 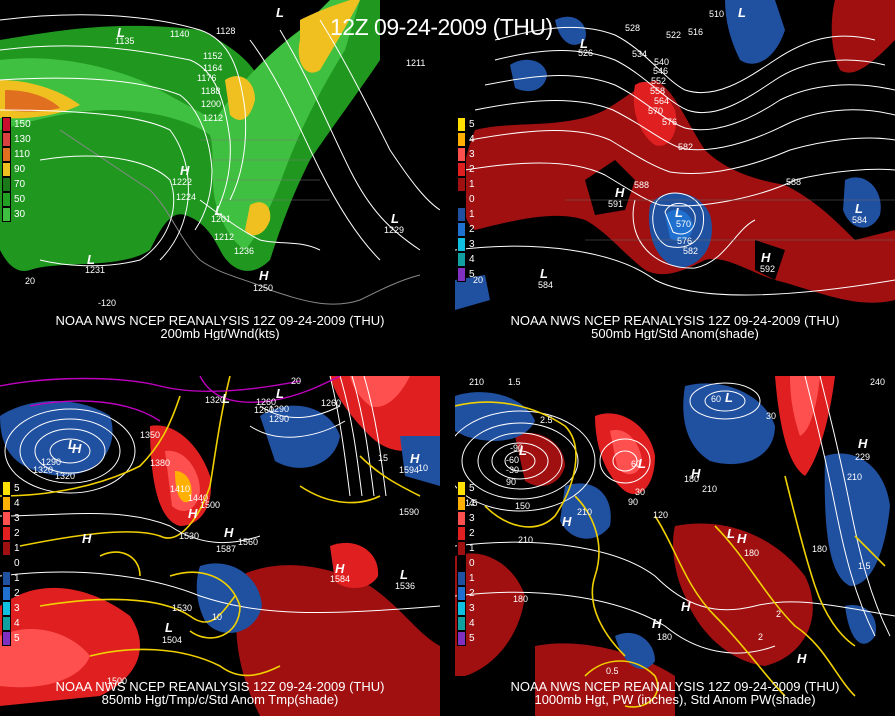 What do you see at coordinates (478, 280) in the screenshot?
I see `latitude-label: 20` at bounding box center [478, 280].